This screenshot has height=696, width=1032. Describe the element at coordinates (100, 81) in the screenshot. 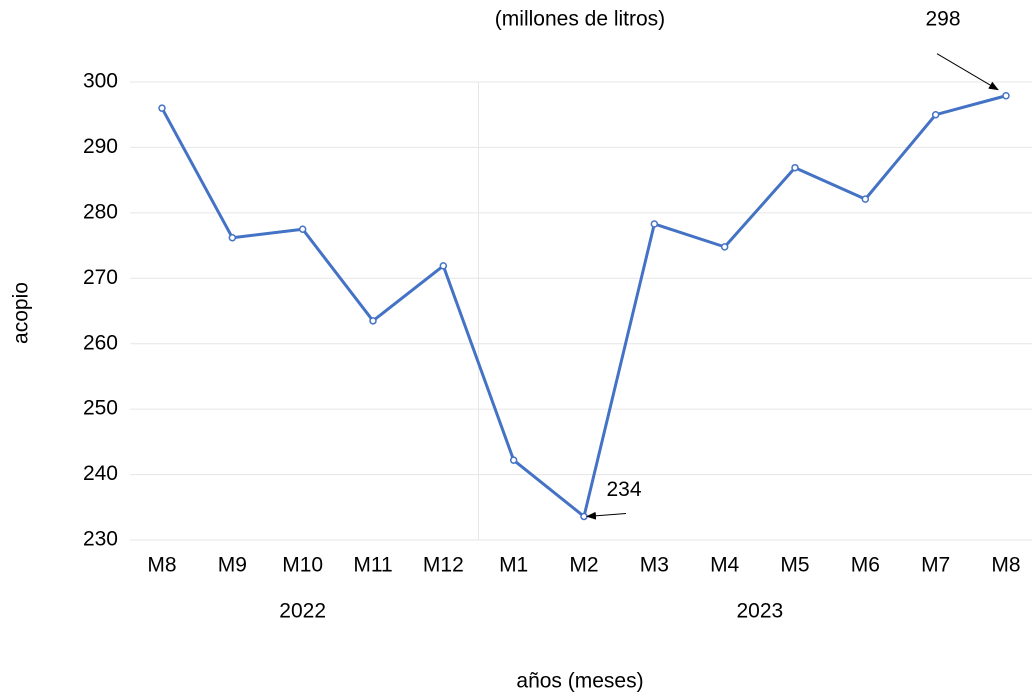

I see `y-tick-label: 300` at that location.